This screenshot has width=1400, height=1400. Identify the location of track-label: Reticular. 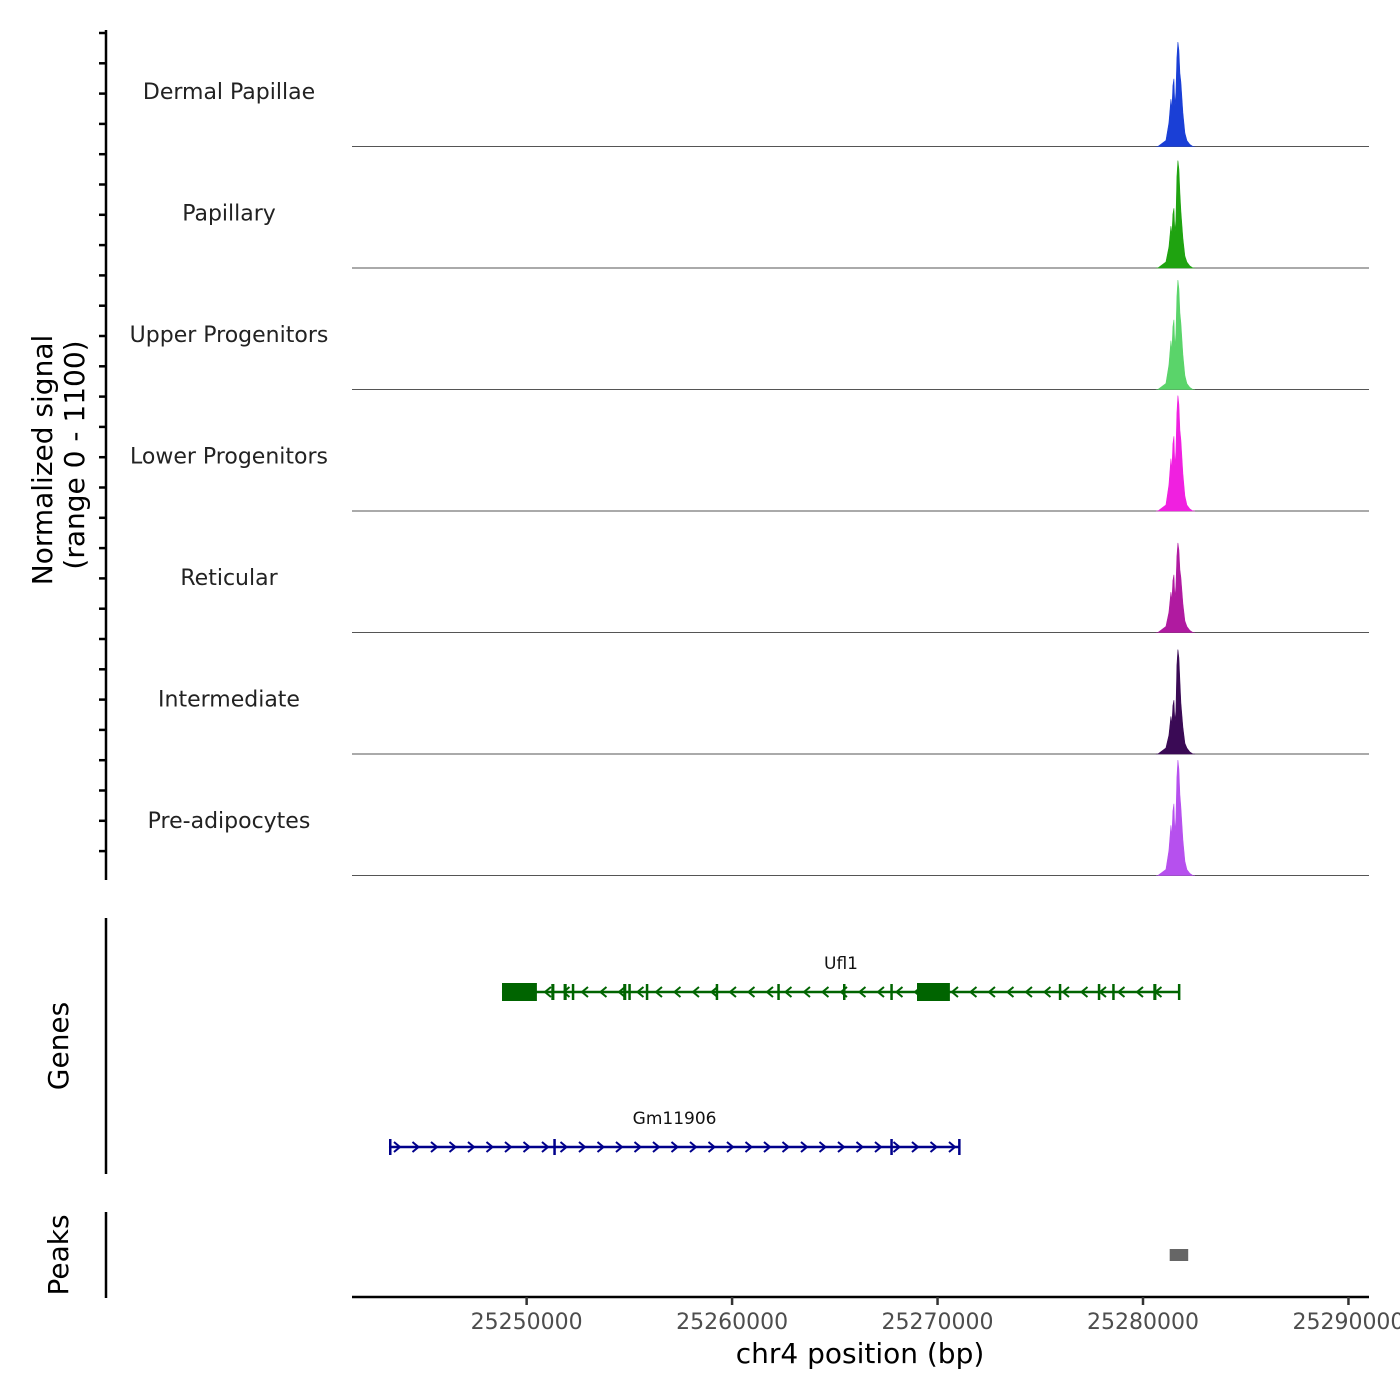
(229, 578).